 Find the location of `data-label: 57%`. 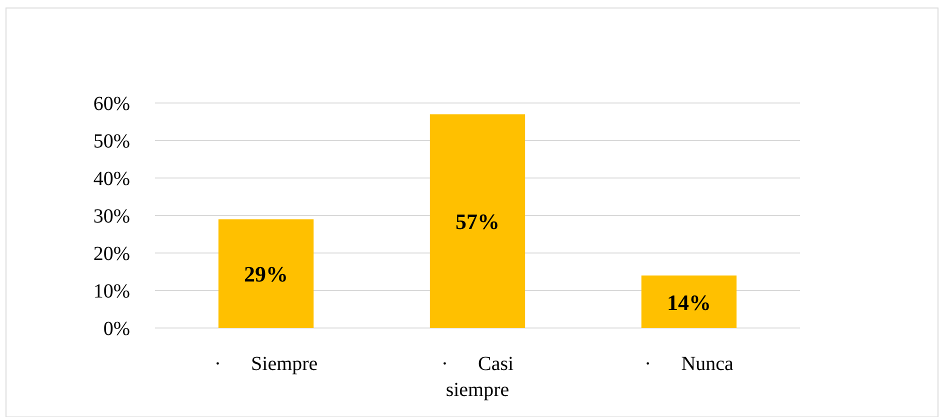

data-label: 57% is located at coordinates (478, 221).